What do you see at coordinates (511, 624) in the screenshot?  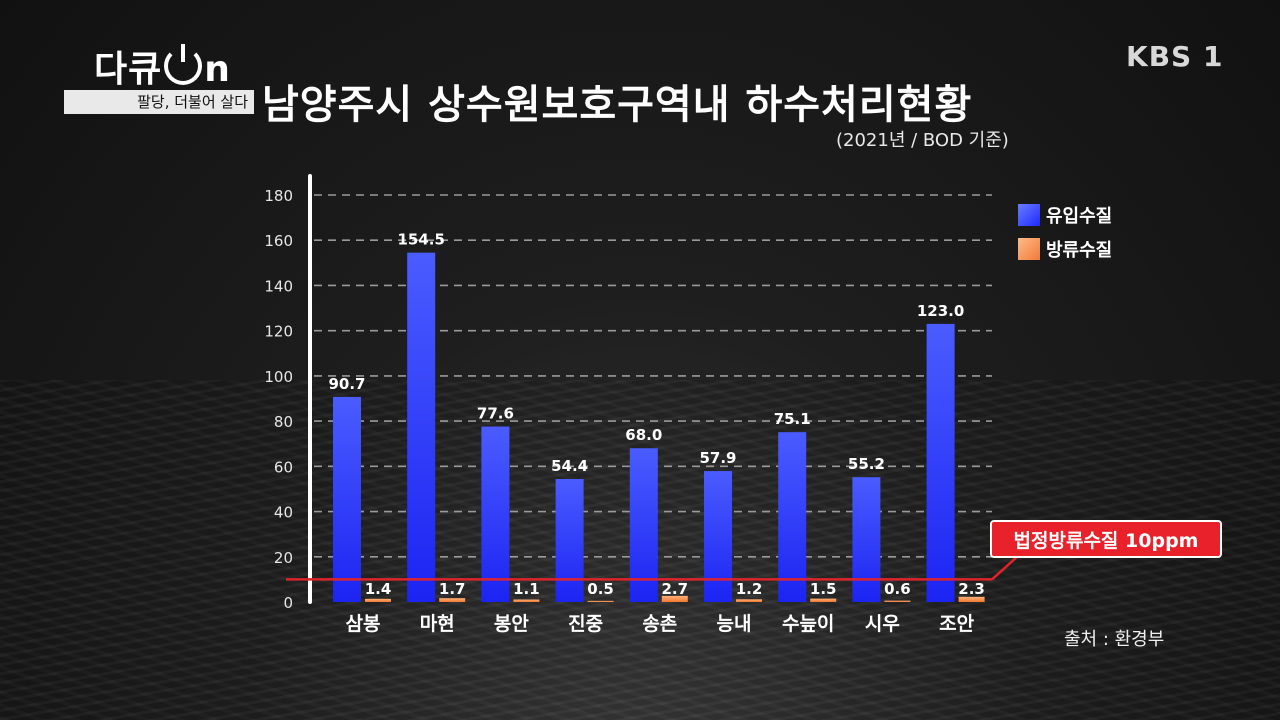 I see `x-tick-label-2: 봉안` at bounding box center [511, 624].